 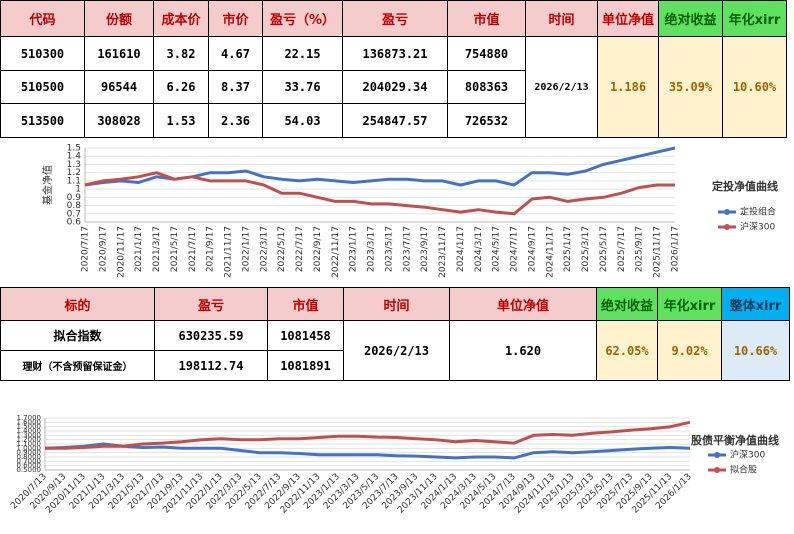 What do you see at coordinates (211, 249) in the screenshot?
I see `x-tick-label: 2021/9/17` at bounding box center [211, 249].